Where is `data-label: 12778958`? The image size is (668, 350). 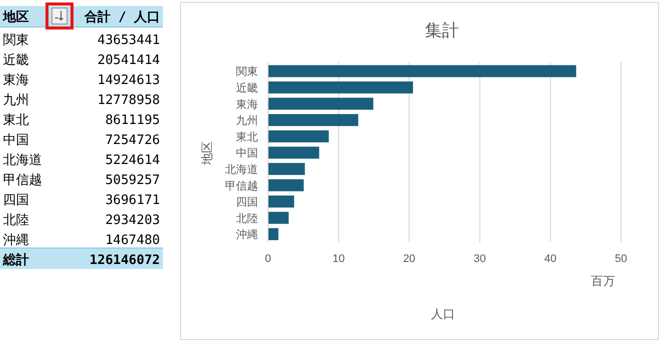 data-label: 12778958 is located at coordinates (128, 100).